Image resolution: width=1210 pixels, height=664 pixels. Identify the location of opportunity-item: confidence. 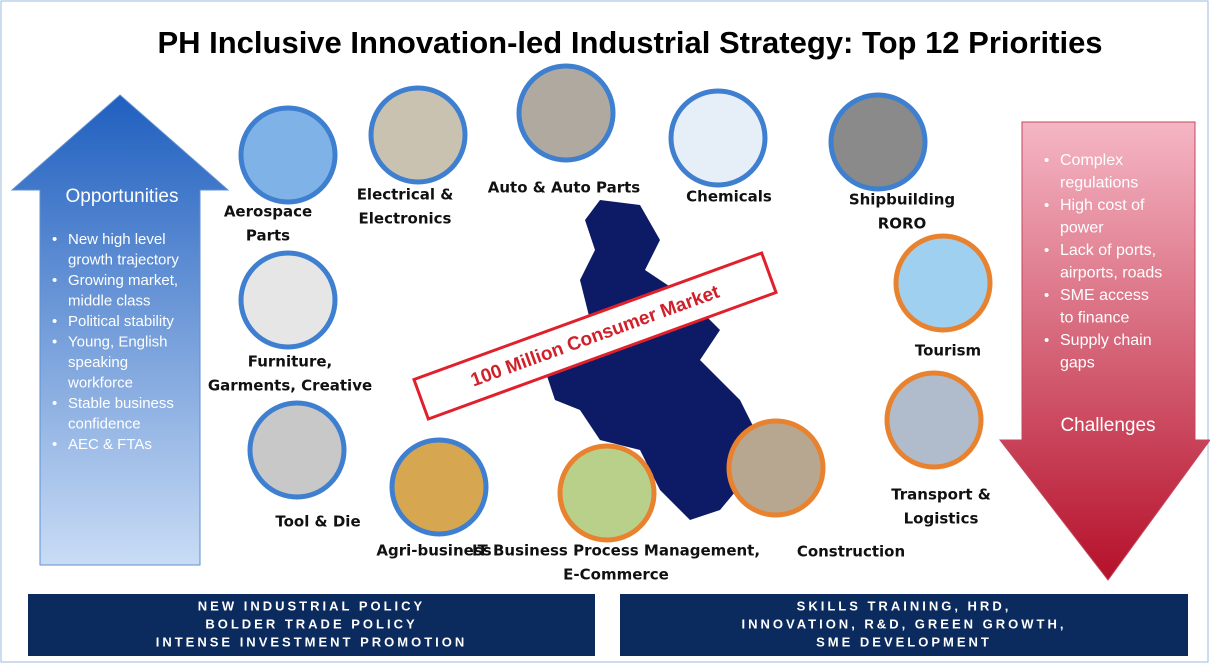
(104, 423).